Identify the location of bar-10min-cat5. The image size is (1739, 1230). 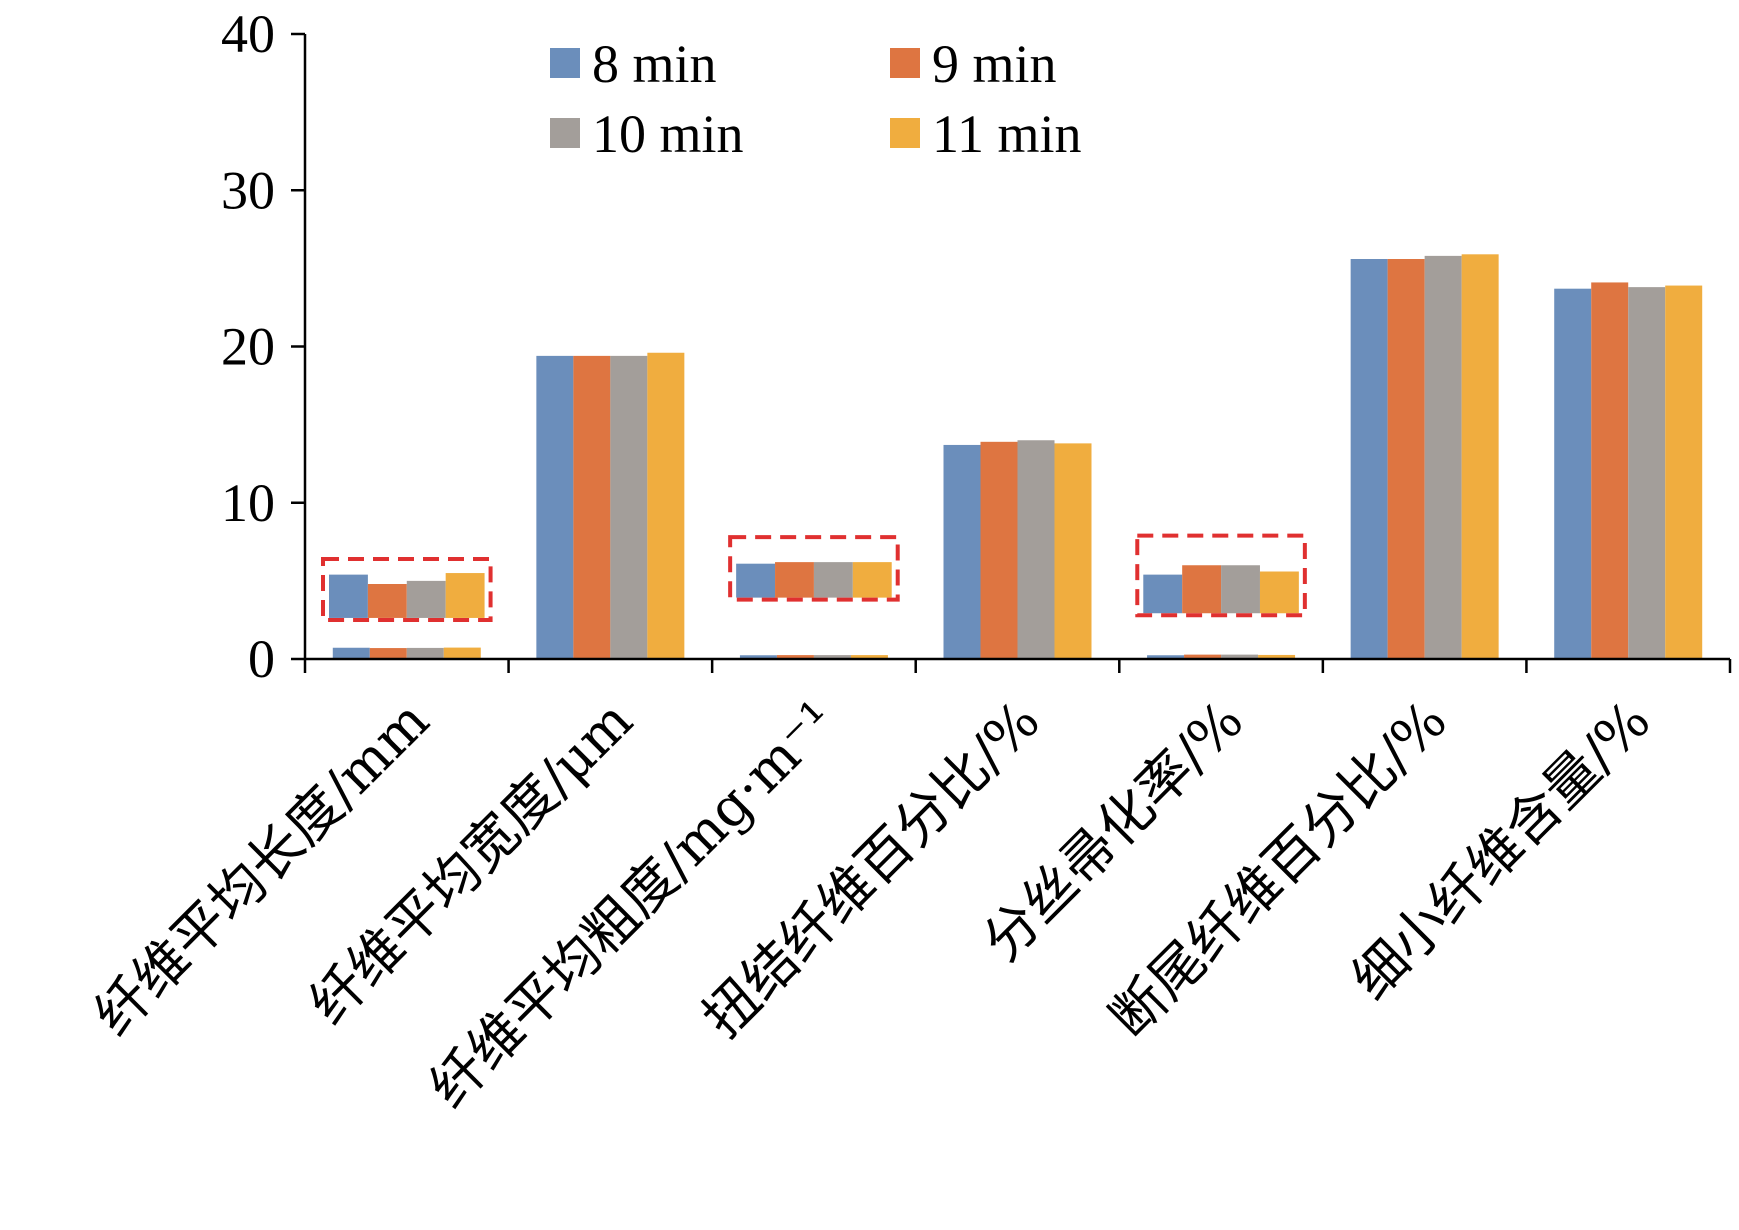
(1443, 457).